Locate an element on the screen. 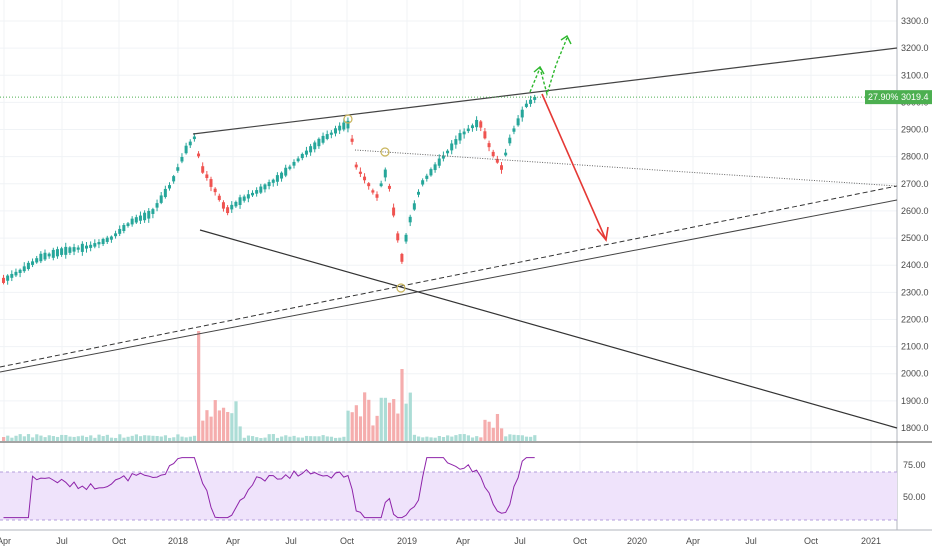 The height and width of the screenshot is (550, 932). time-tick-label: Apr is located at coordinates (693, 541).